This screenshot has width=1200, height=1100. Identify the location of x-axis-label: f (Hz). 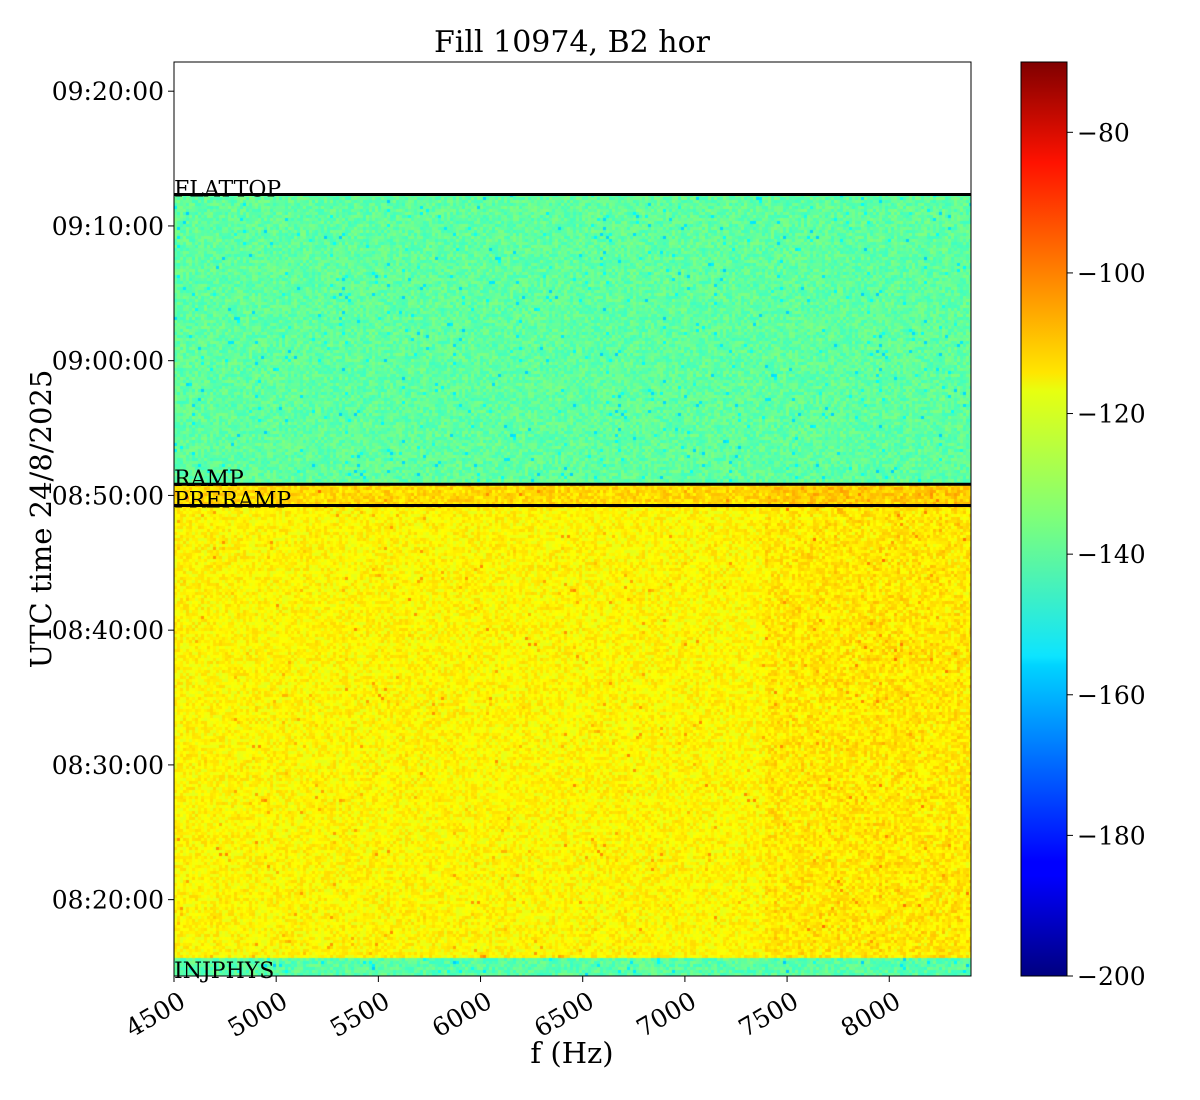
(571, 1053).